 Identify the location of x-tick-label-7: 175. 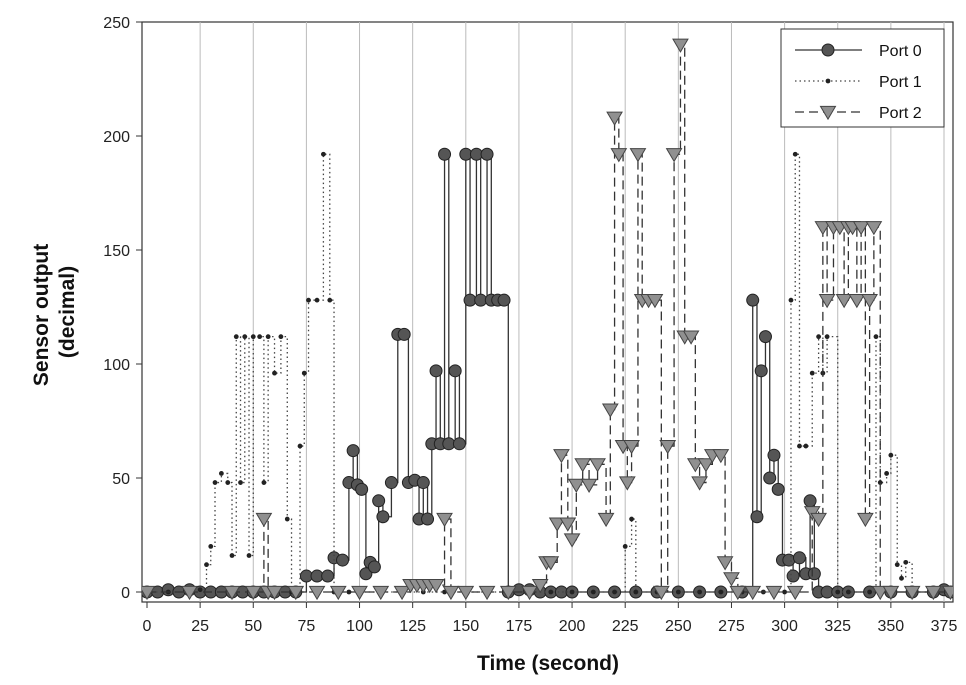
(519, 626).